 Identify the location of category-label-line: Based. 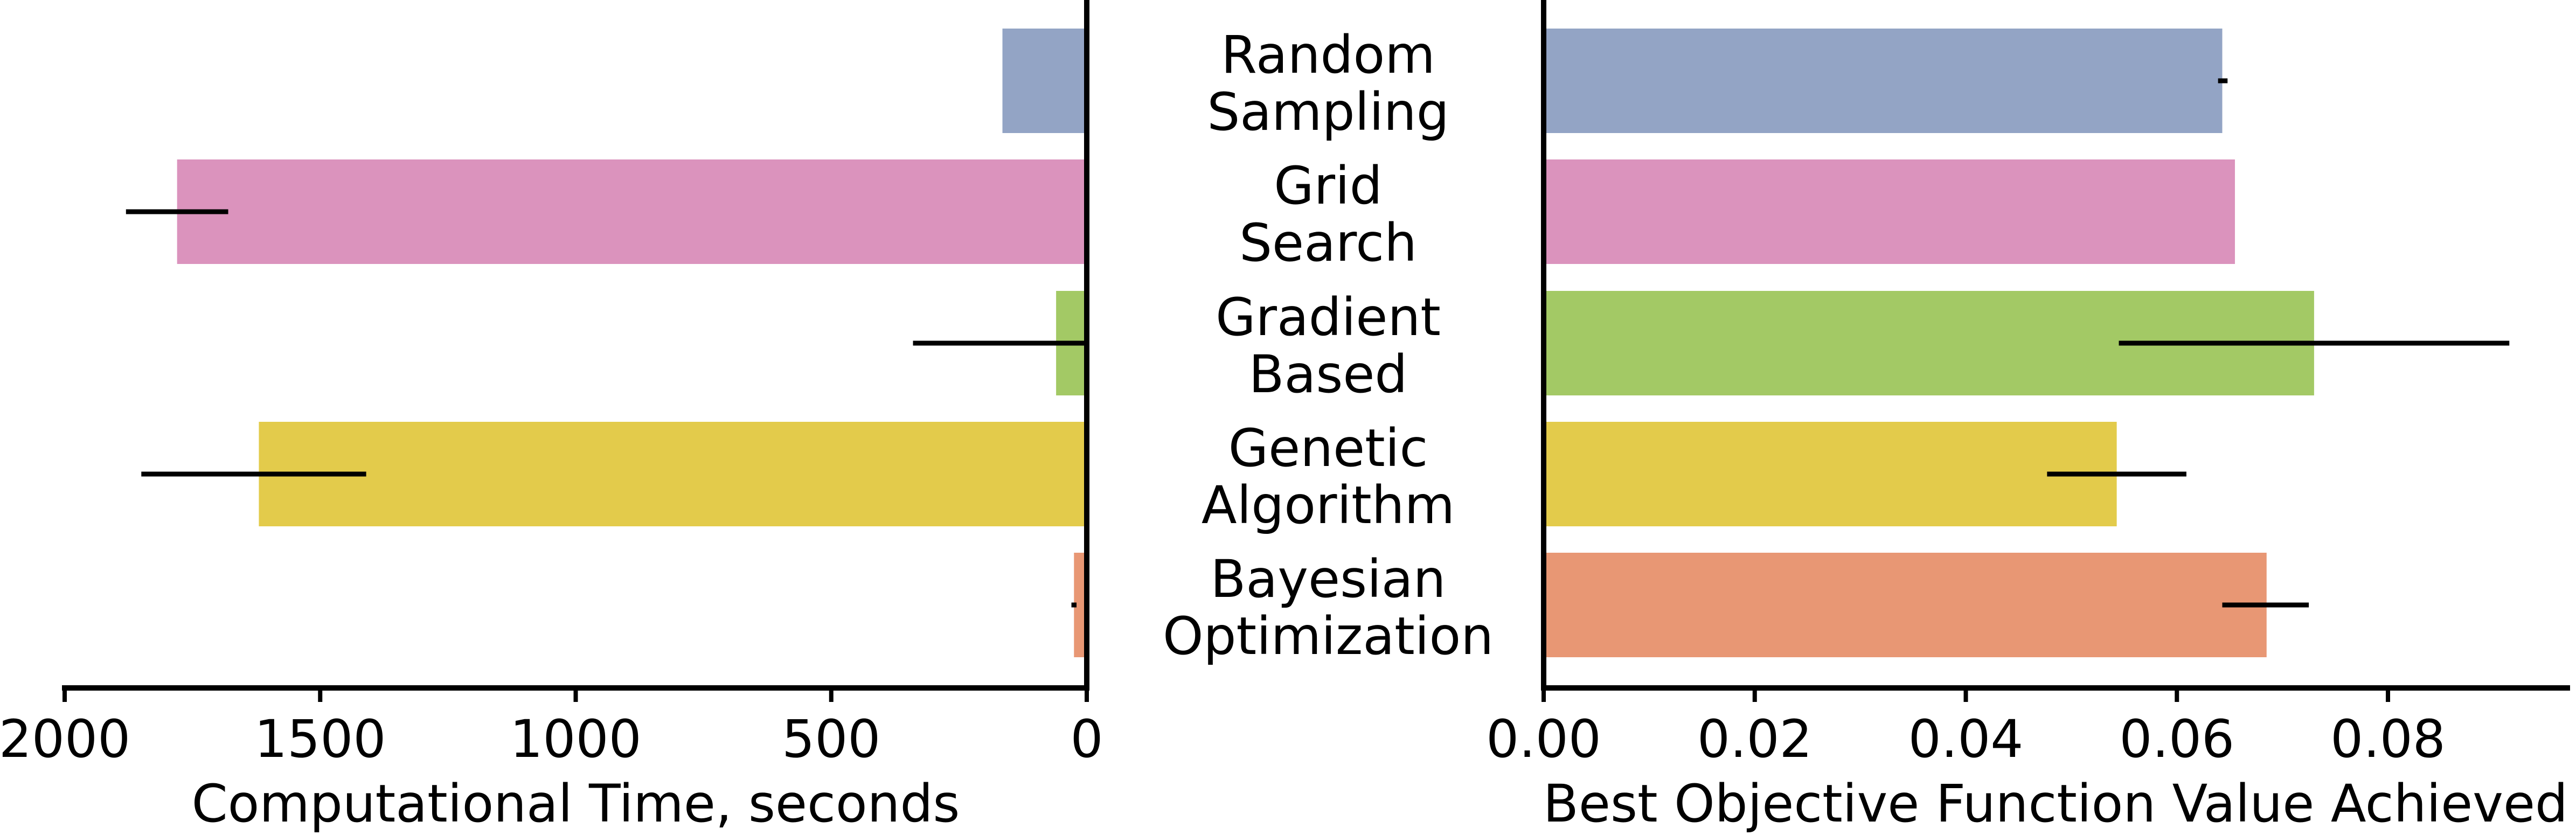
(1328, 374).